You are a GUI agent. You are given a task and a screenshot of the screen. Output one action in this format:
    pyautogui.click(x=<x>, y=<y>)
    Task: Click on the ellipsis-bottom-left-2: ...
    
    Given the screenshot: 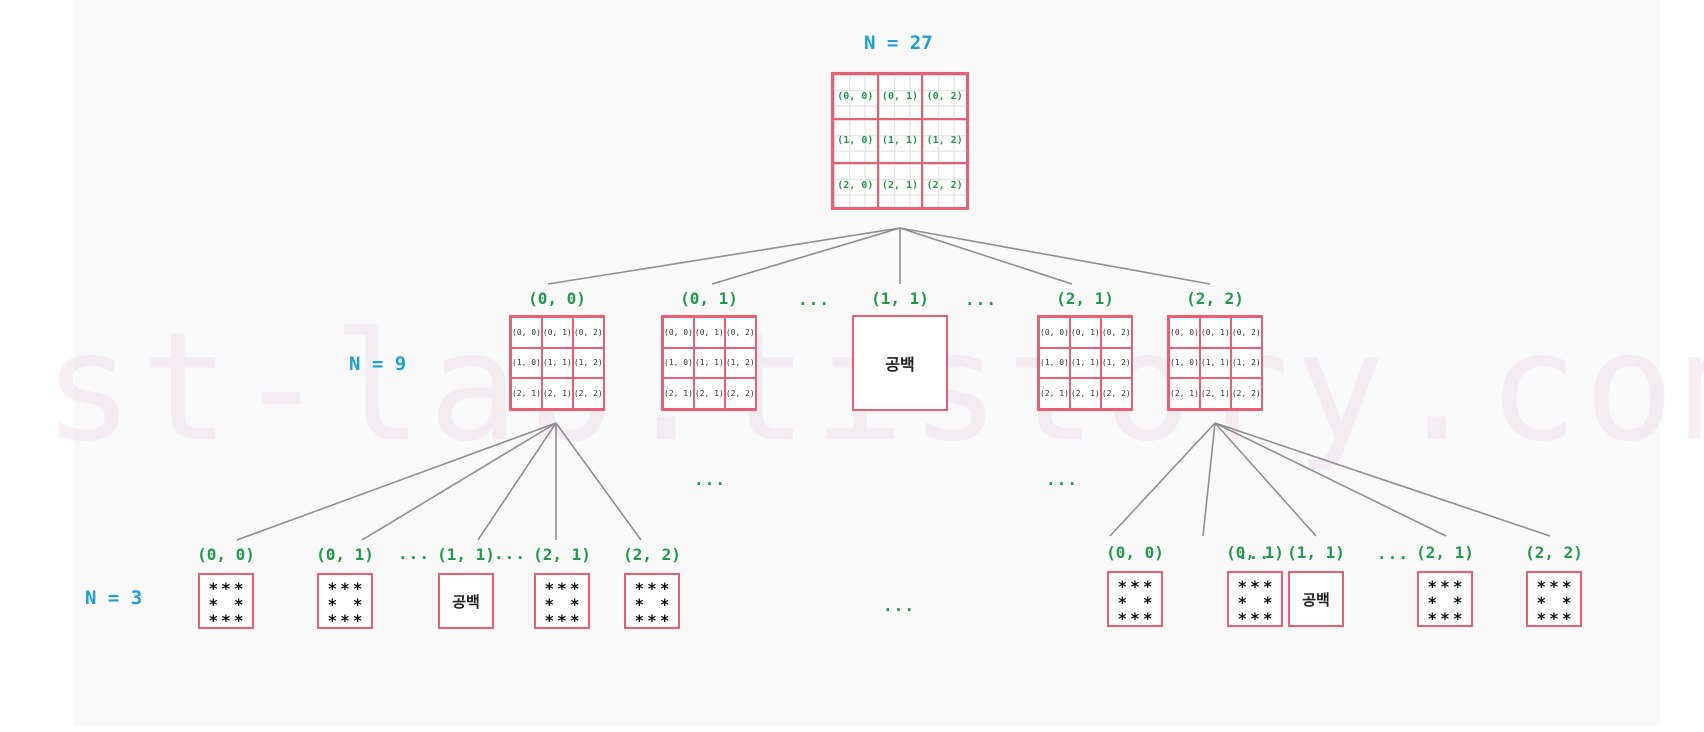 What is the action you would take?
    pyautogui.click(x=510, y=553)
    